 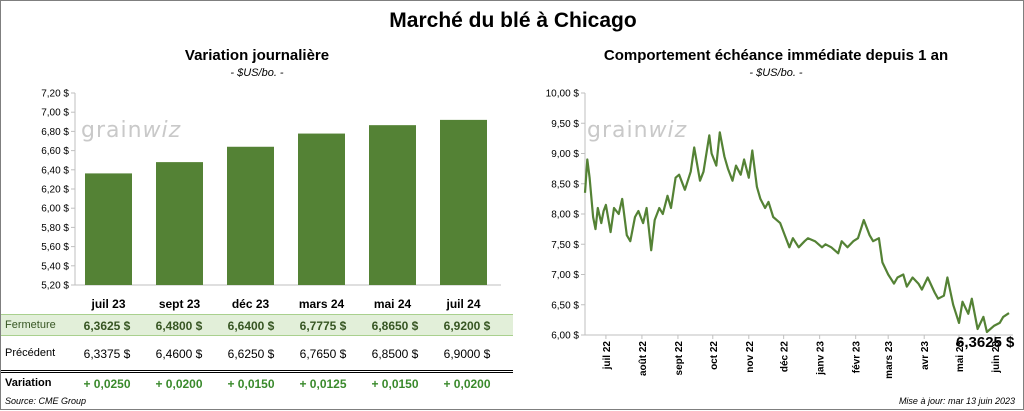 I want to click on bar-y-tick-label: 6,60 $, so click(x=55, y=151).